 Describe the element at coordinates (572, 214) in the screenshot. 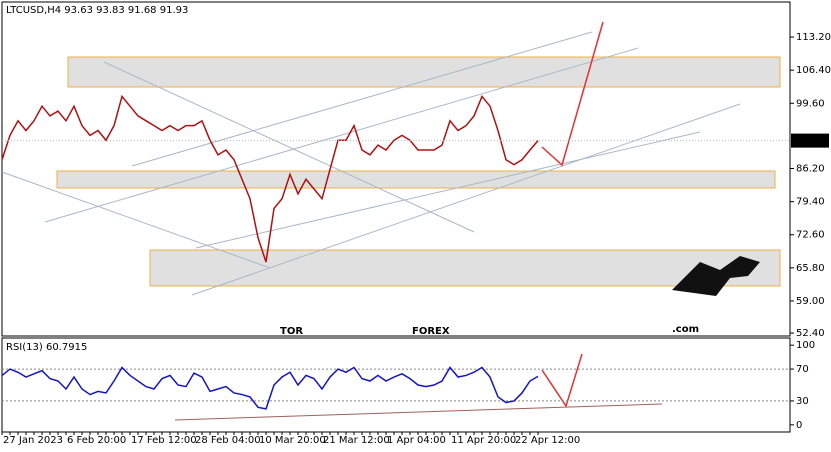

I see `forecast-arrows` at that location.